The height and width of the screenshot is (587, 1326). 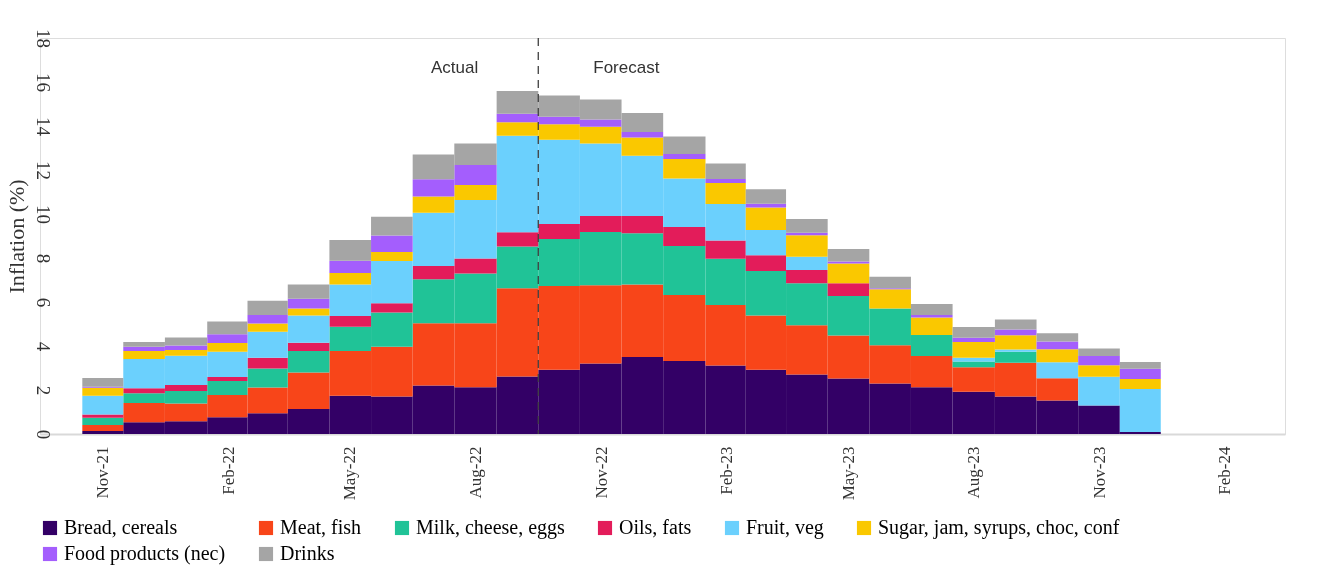 What do you see at coordinates (307, 553) in the screenshot?
I see `legend-label: Drinks` at bounding box center [307, 553].